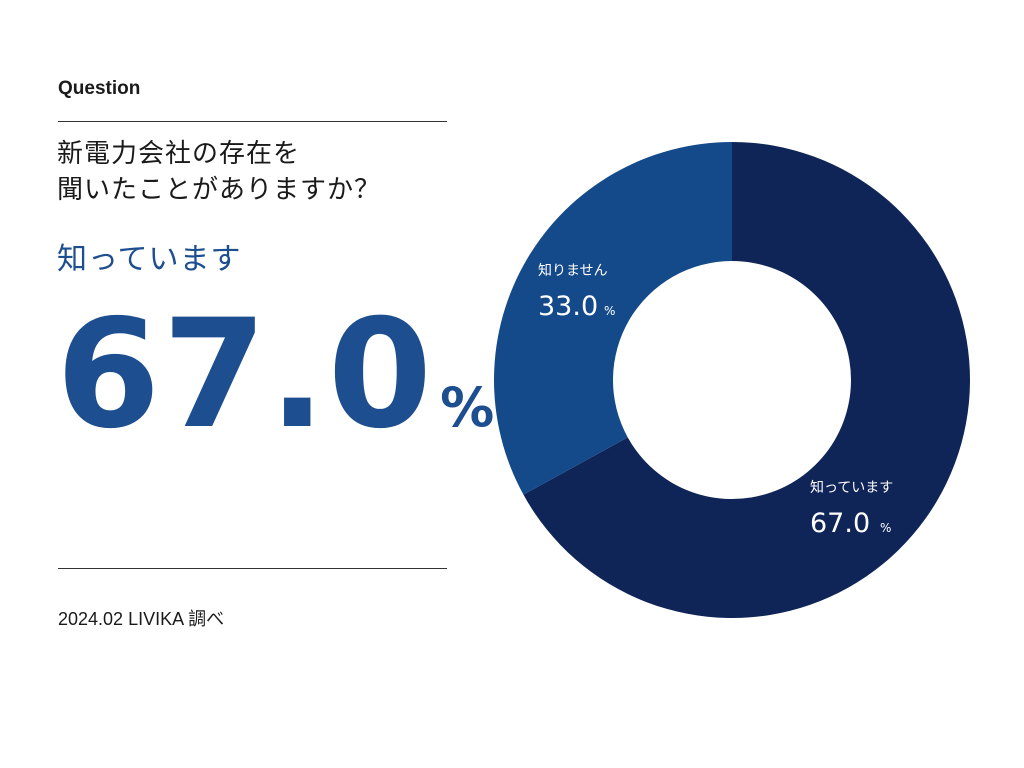 Image resolution: width=1024 pixels, height=768 pixels. Describe the element at coordinates (141, 619) in the screenshot. I see `source-note: 2024.02 LIVIKA 調べ` at that location.